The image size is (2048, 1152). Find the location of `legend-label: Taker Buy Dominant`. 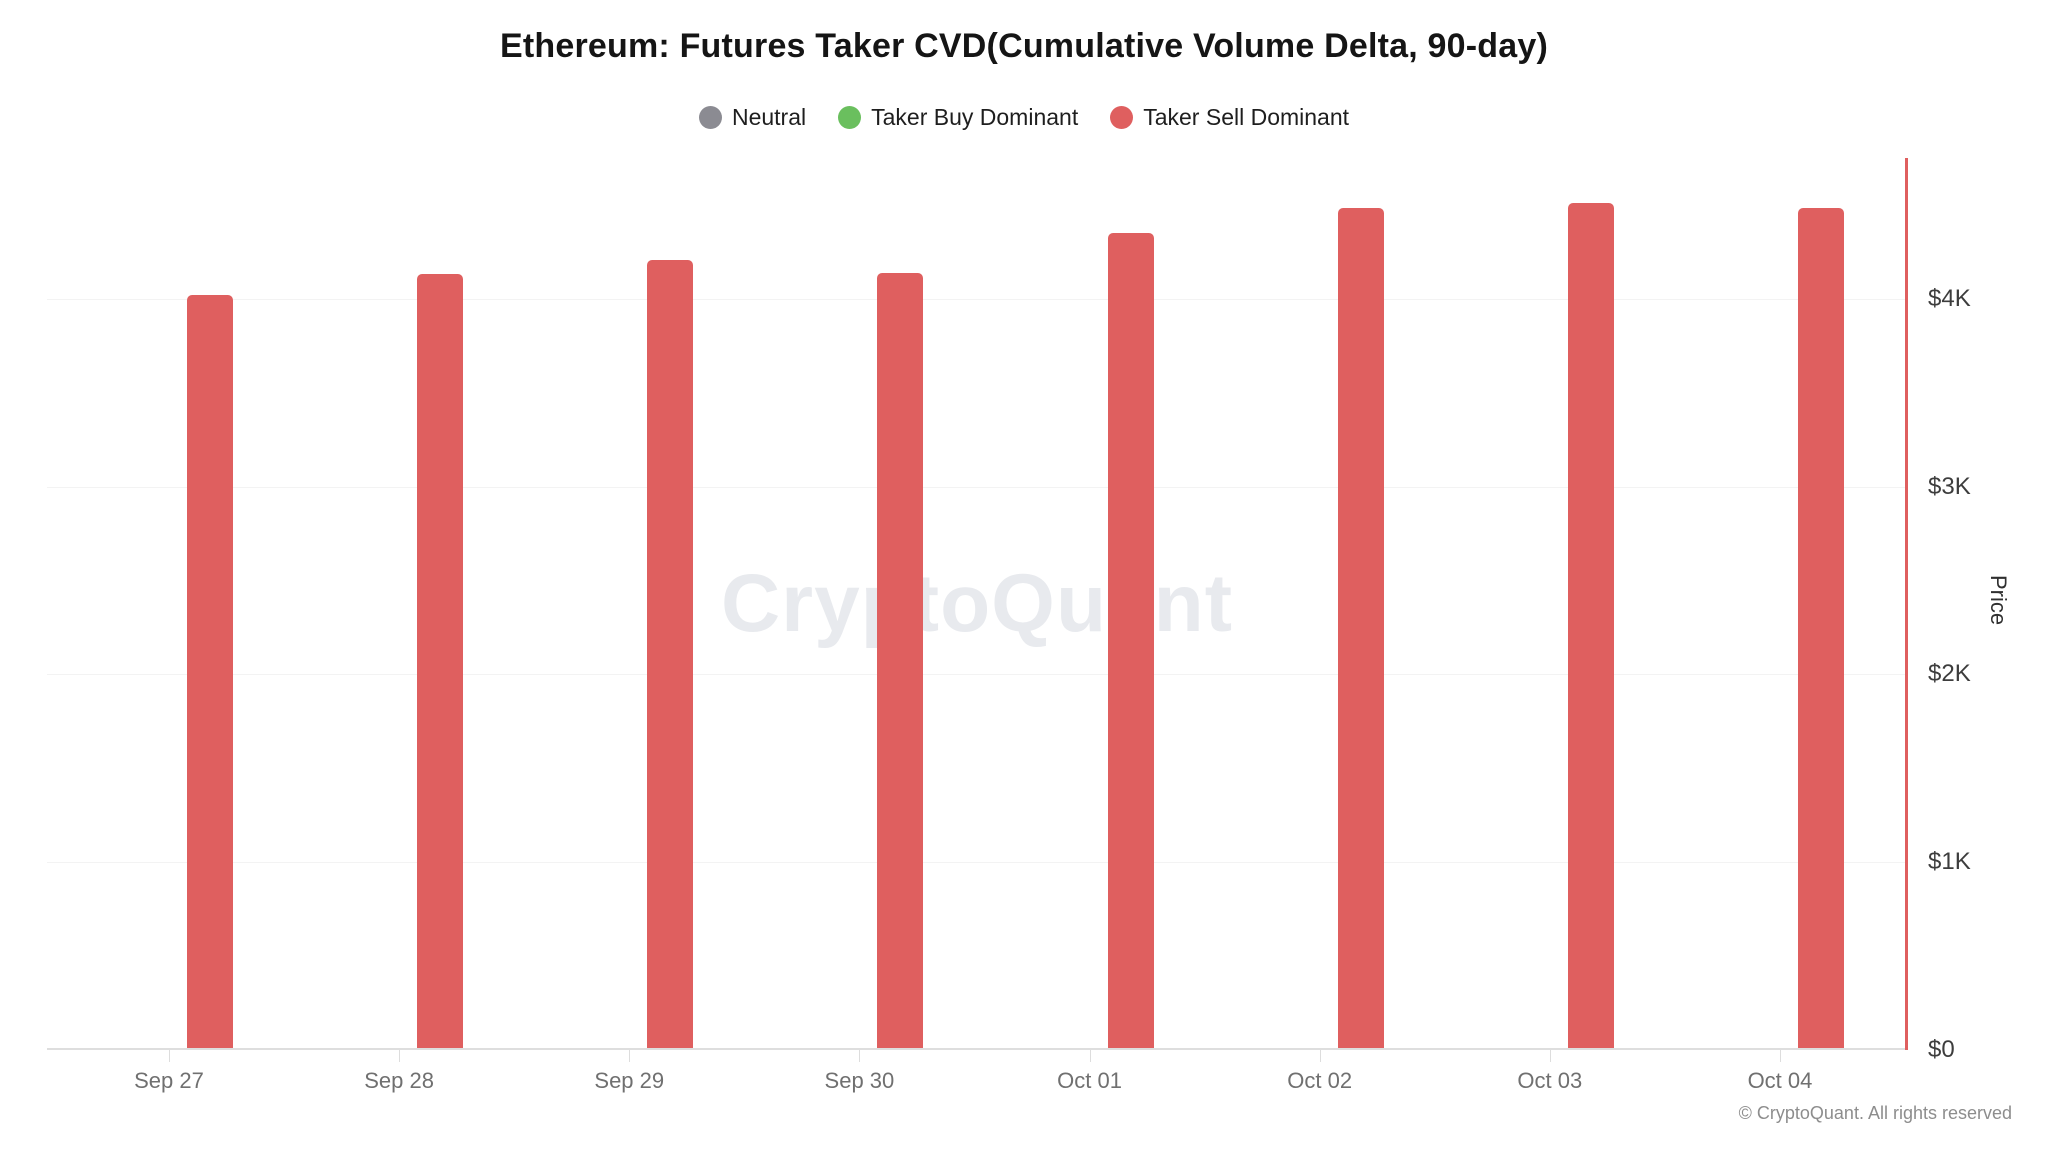

legend-label: Taker Buy Dominant is located at coordinates (975, 116).